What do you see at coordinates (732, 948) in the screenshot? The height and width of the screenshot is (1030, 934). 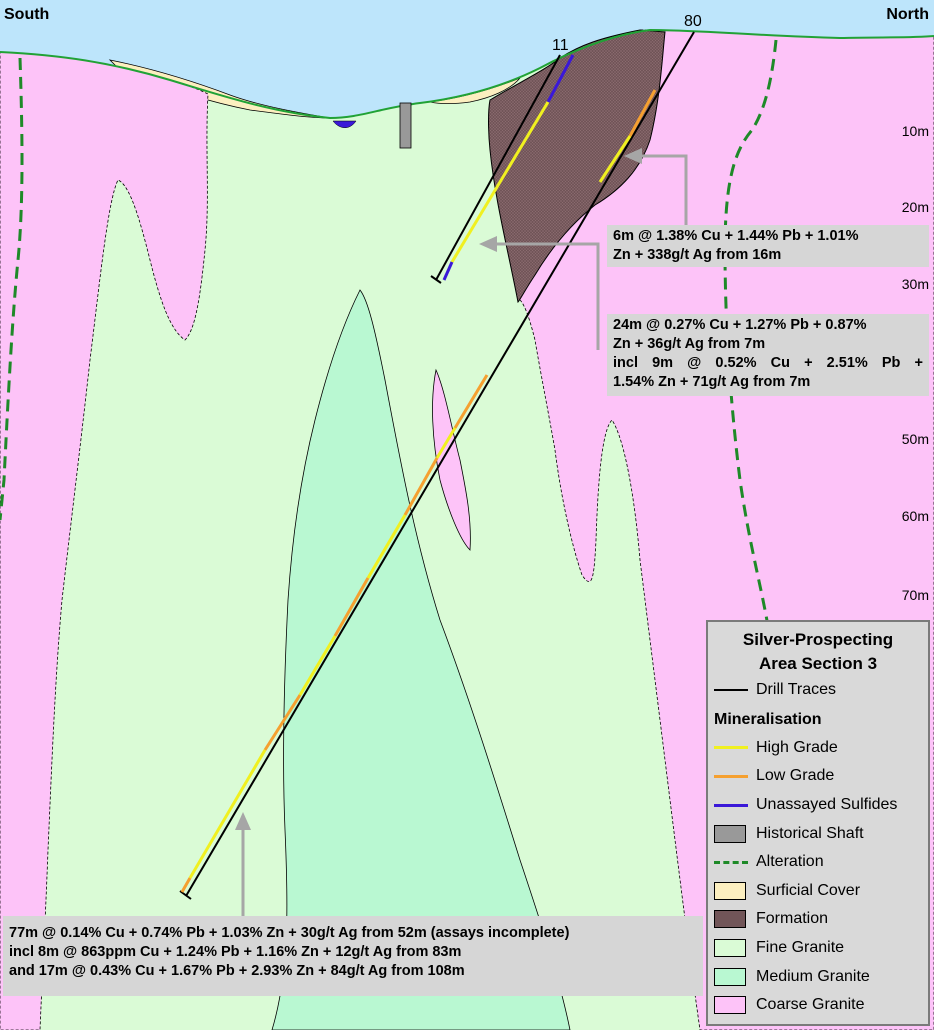 I see `fine-granite-swatch` at bounding box center [732, 948].